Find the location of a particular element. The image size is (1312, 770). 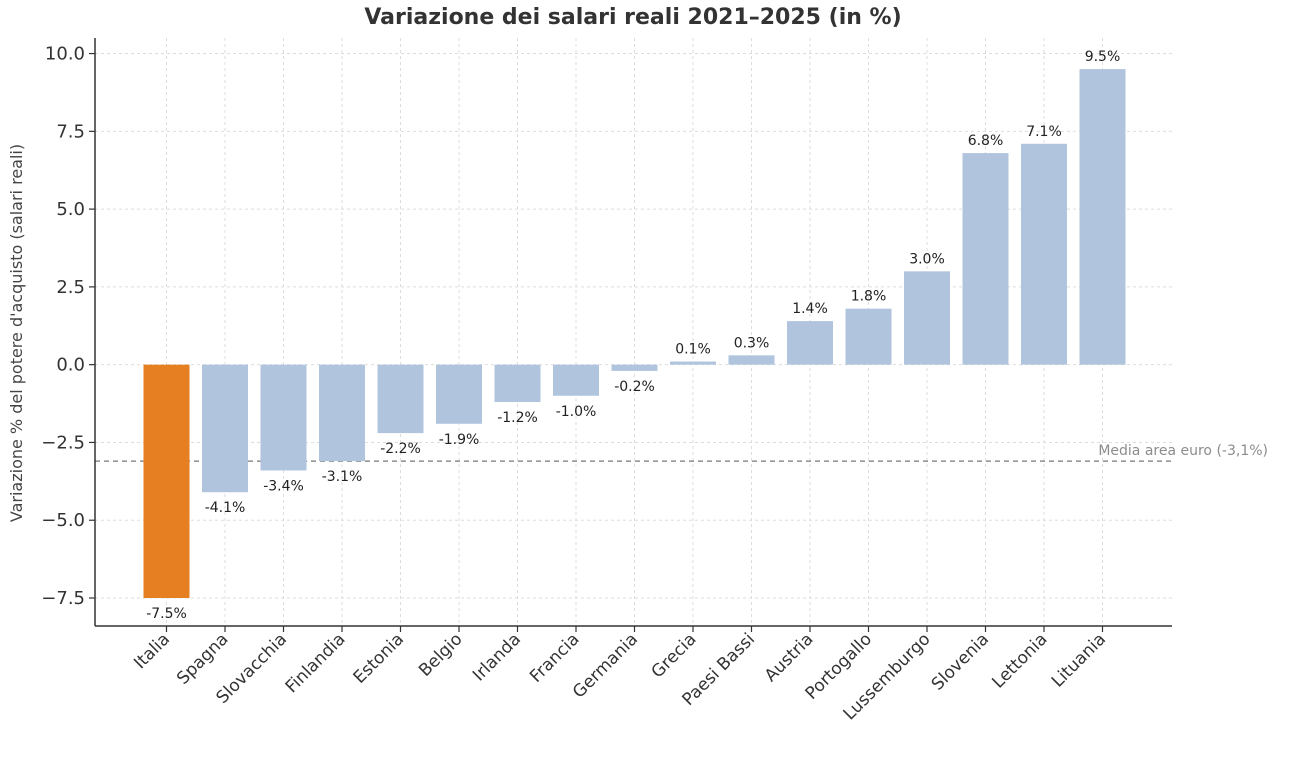

data-label: -7.5% is located at coordinates (166, 614).